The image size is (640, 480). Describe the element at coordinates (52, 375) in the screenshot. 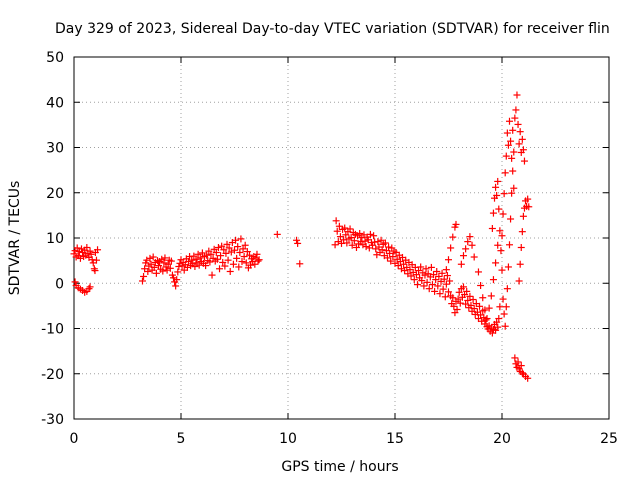

I see `y-tick-label: -20` at that location.